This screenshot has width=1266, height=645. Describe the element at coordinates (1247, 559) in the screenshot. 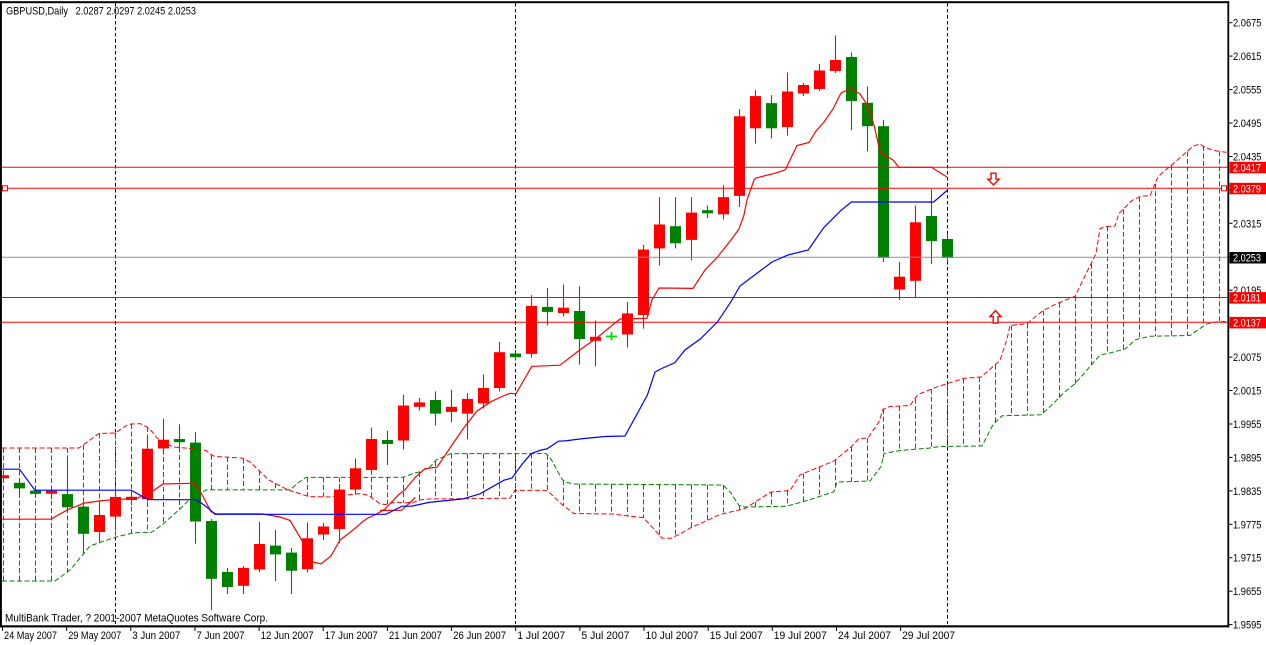

I see `svg-text: 1.9715` at that location.